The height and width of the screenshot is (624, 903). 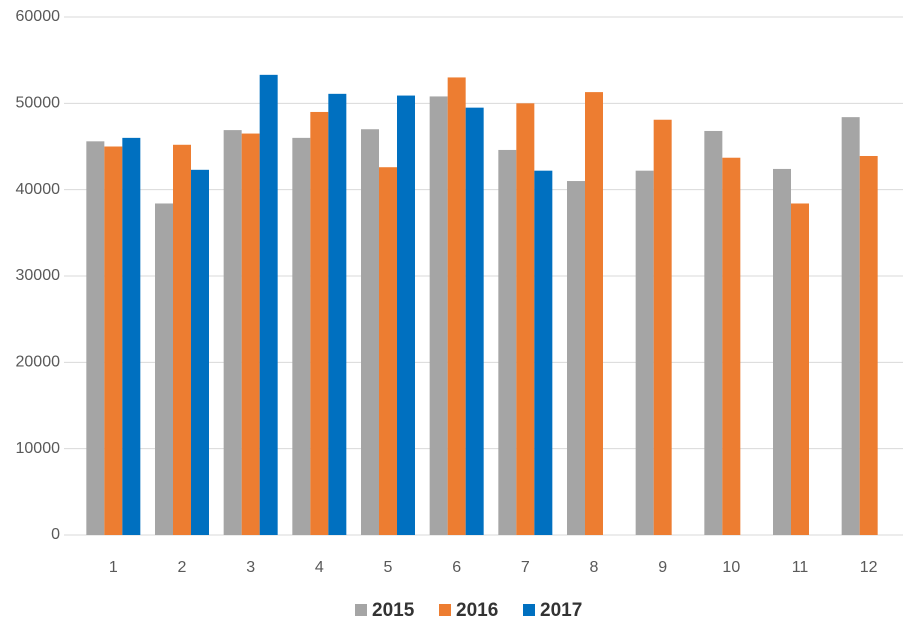 I want to click on x-tick-label: 9, so click(x=662, y=567).